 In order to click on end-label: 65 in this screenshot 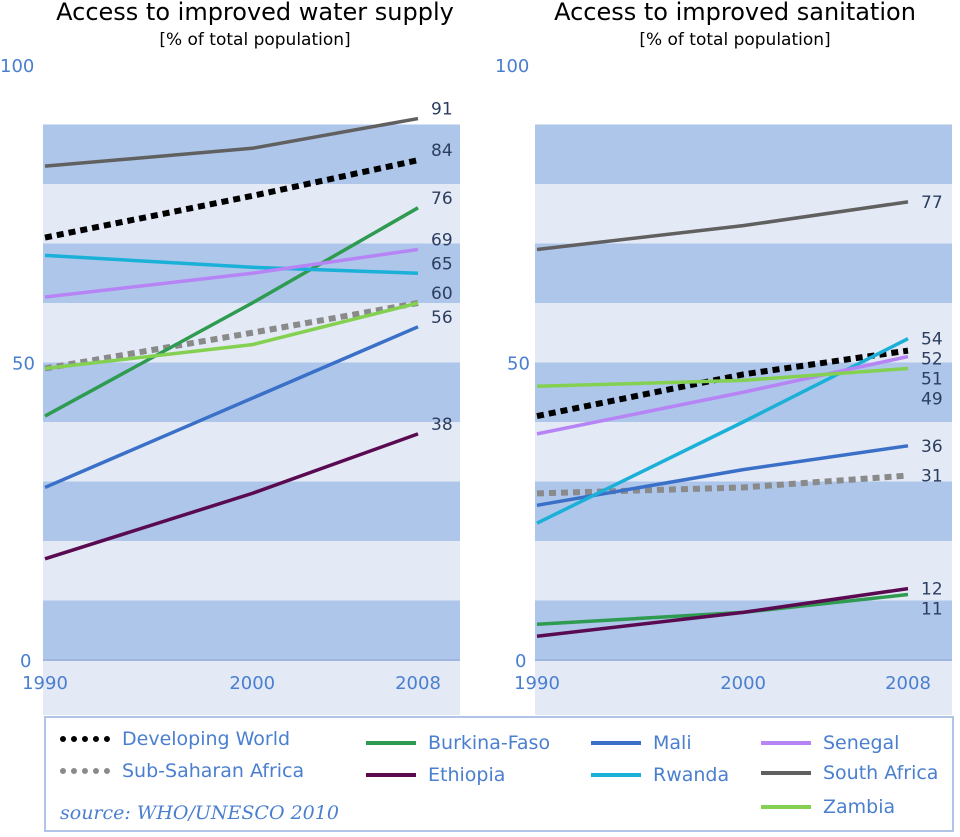, I will do `click(442, 264)`.